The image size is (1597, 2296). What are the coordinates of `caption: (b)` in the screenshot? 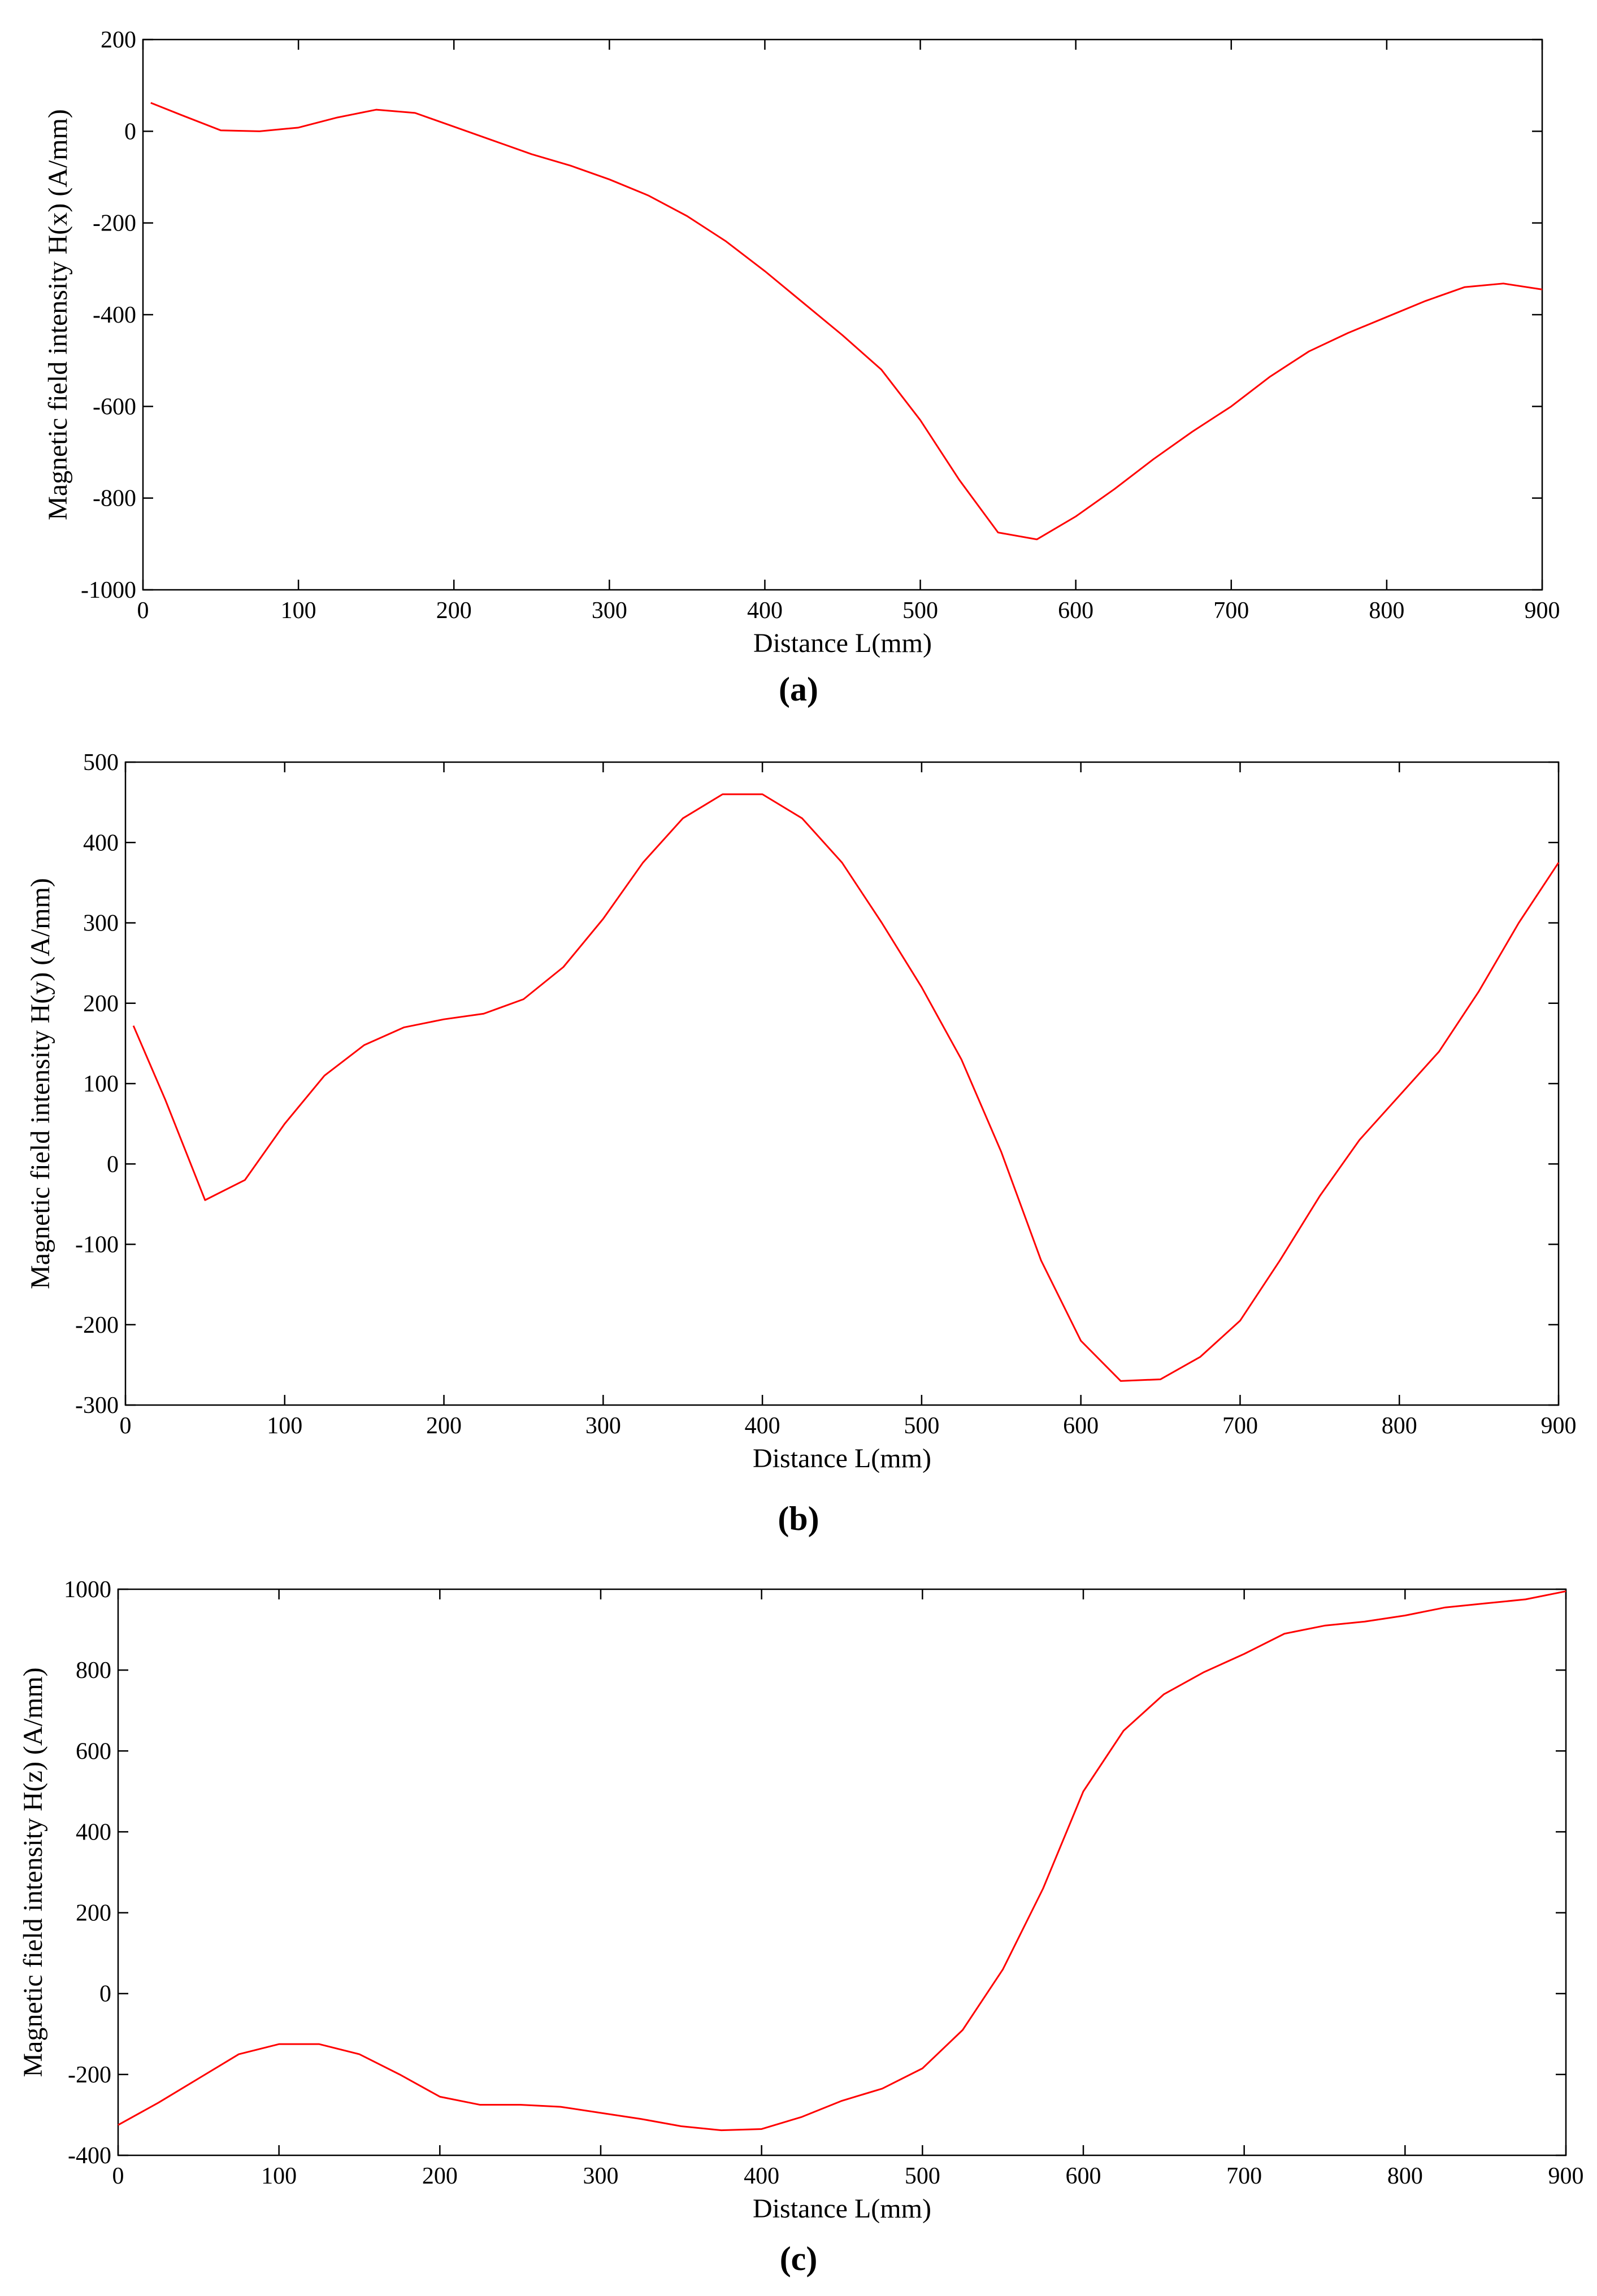 It's located at (798, 1518).